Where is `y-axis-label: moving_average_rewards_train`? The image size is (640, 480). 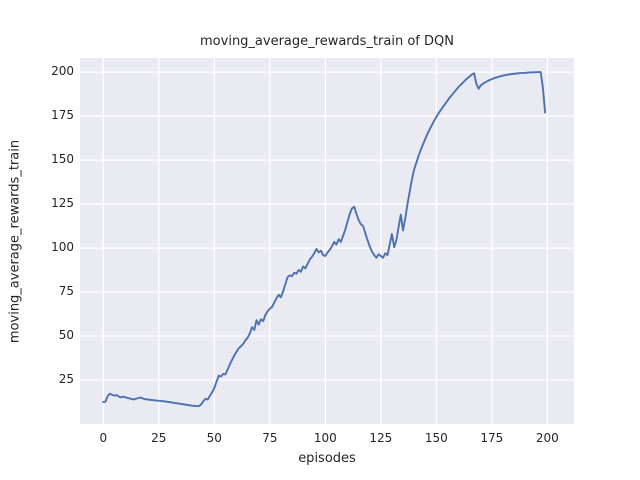 y-axis-label: moving_average_rewards_train is located at coordinates (15, 241).